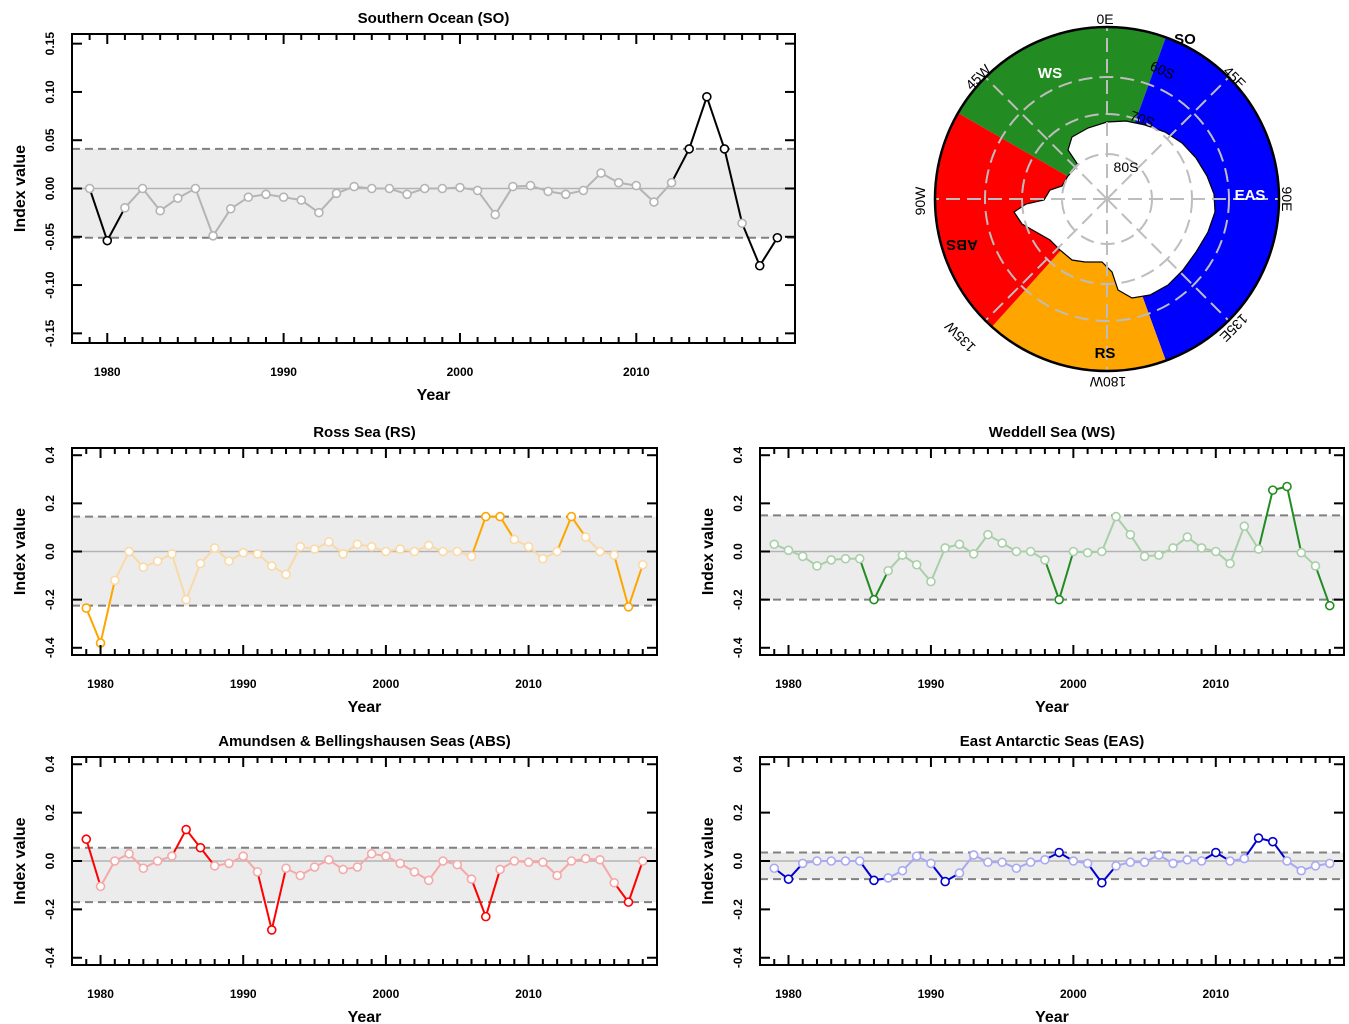  I want to click on chart-title: East Antarctic Seas (EAS), so click(1052, 741).